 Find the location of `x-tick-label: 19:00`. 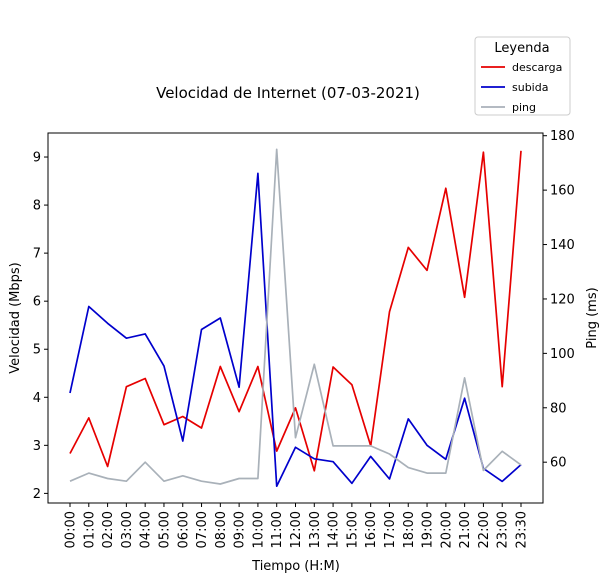

x-tick-label: 19:00 is located at coordinates (428, 529).